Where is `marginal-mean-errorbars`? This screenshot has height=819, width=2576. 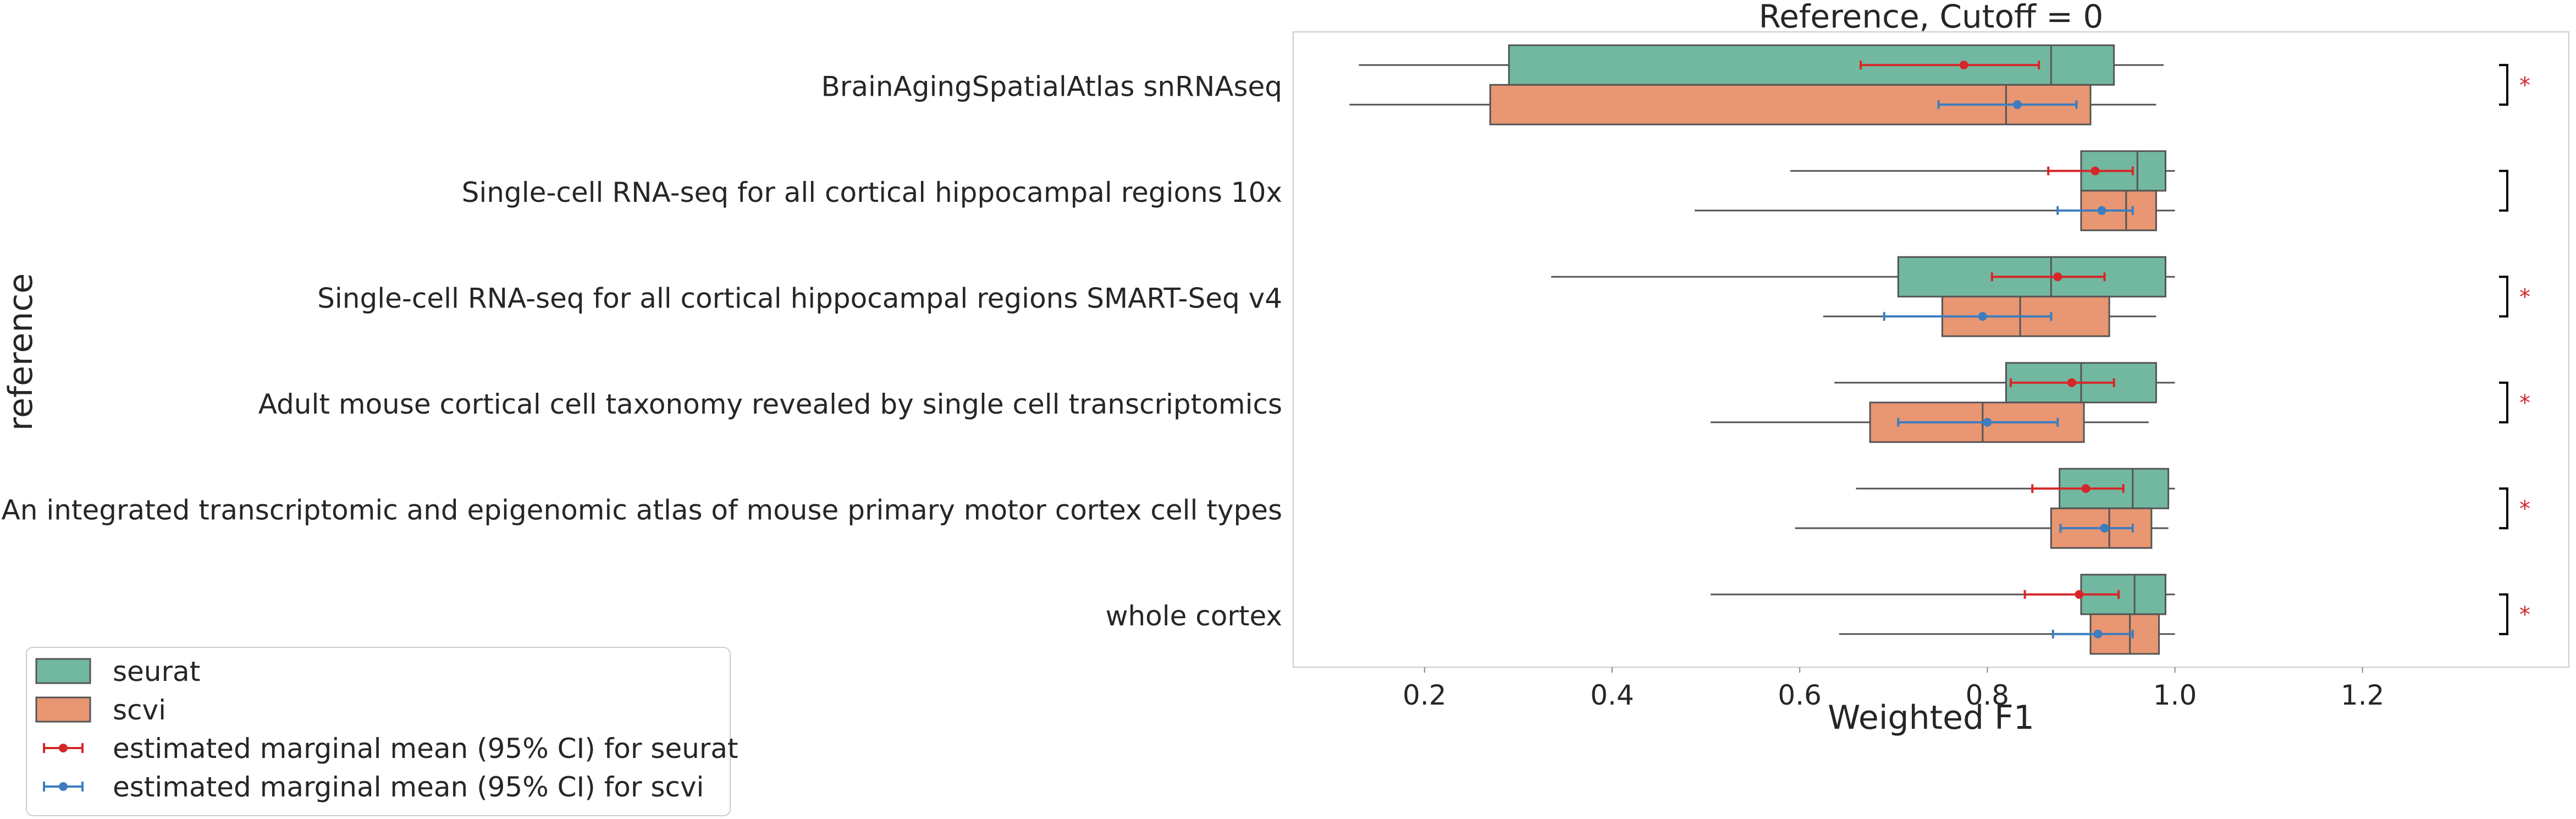 marginal-mean-errorbars is located at coordinates (1997, 350).